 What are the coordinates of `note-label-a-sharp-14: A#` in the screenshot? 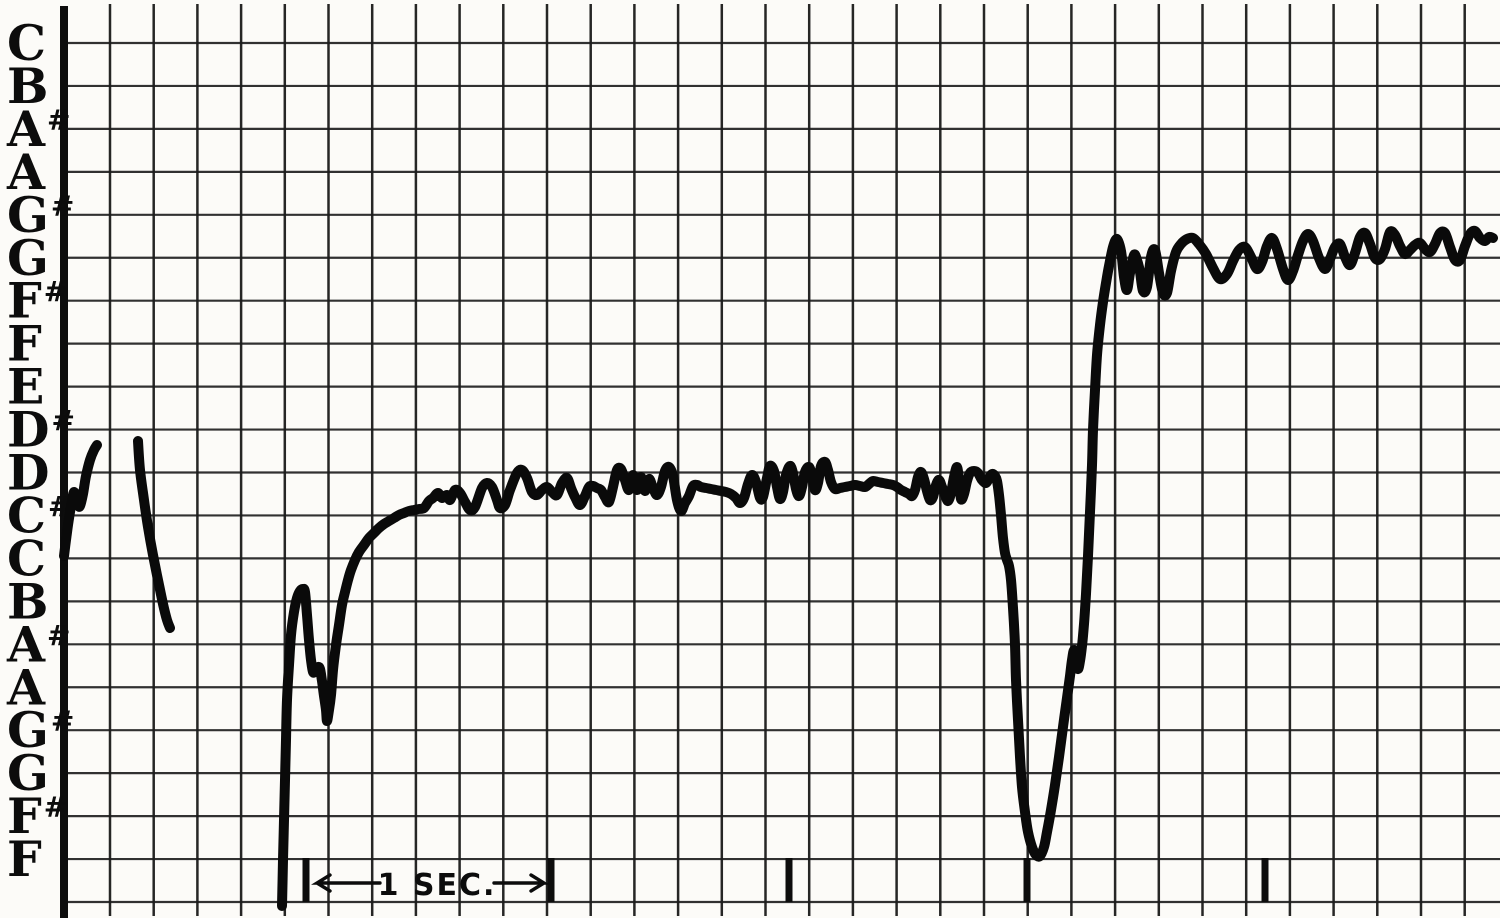 It's located at (38, 644).